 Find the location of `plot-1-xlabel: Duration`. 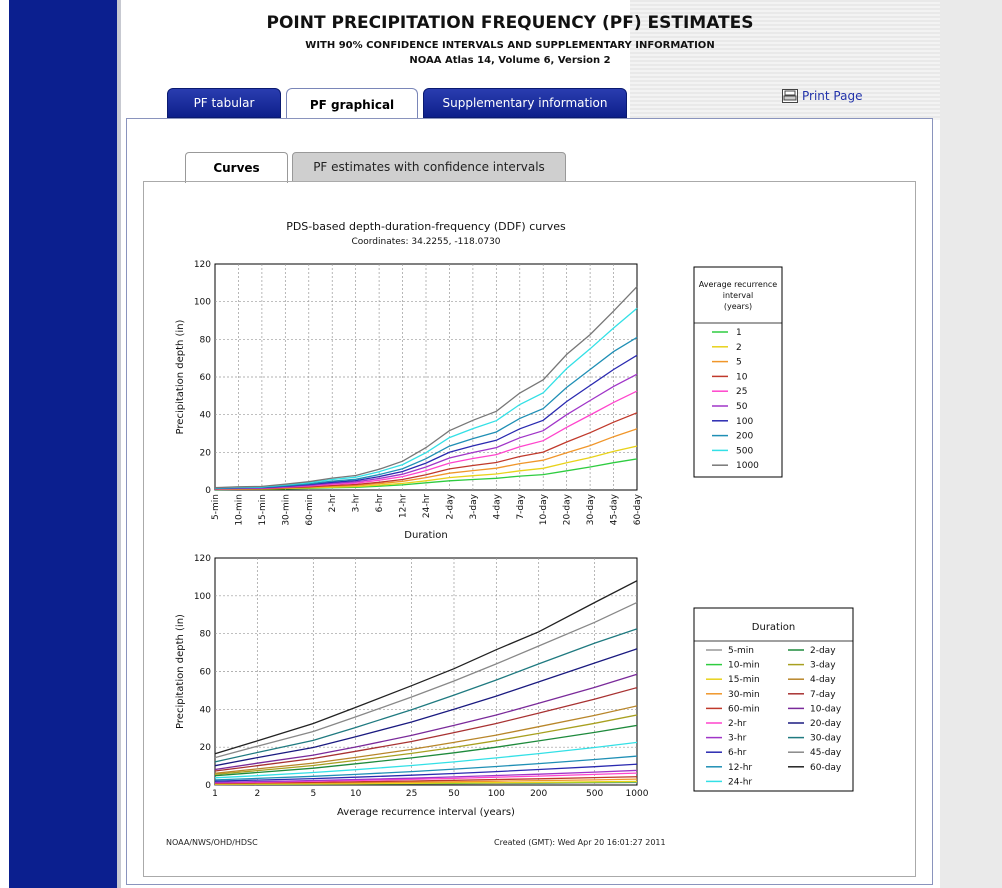

plot-1-xlabel: Duration is located at coordinates (425, 535).